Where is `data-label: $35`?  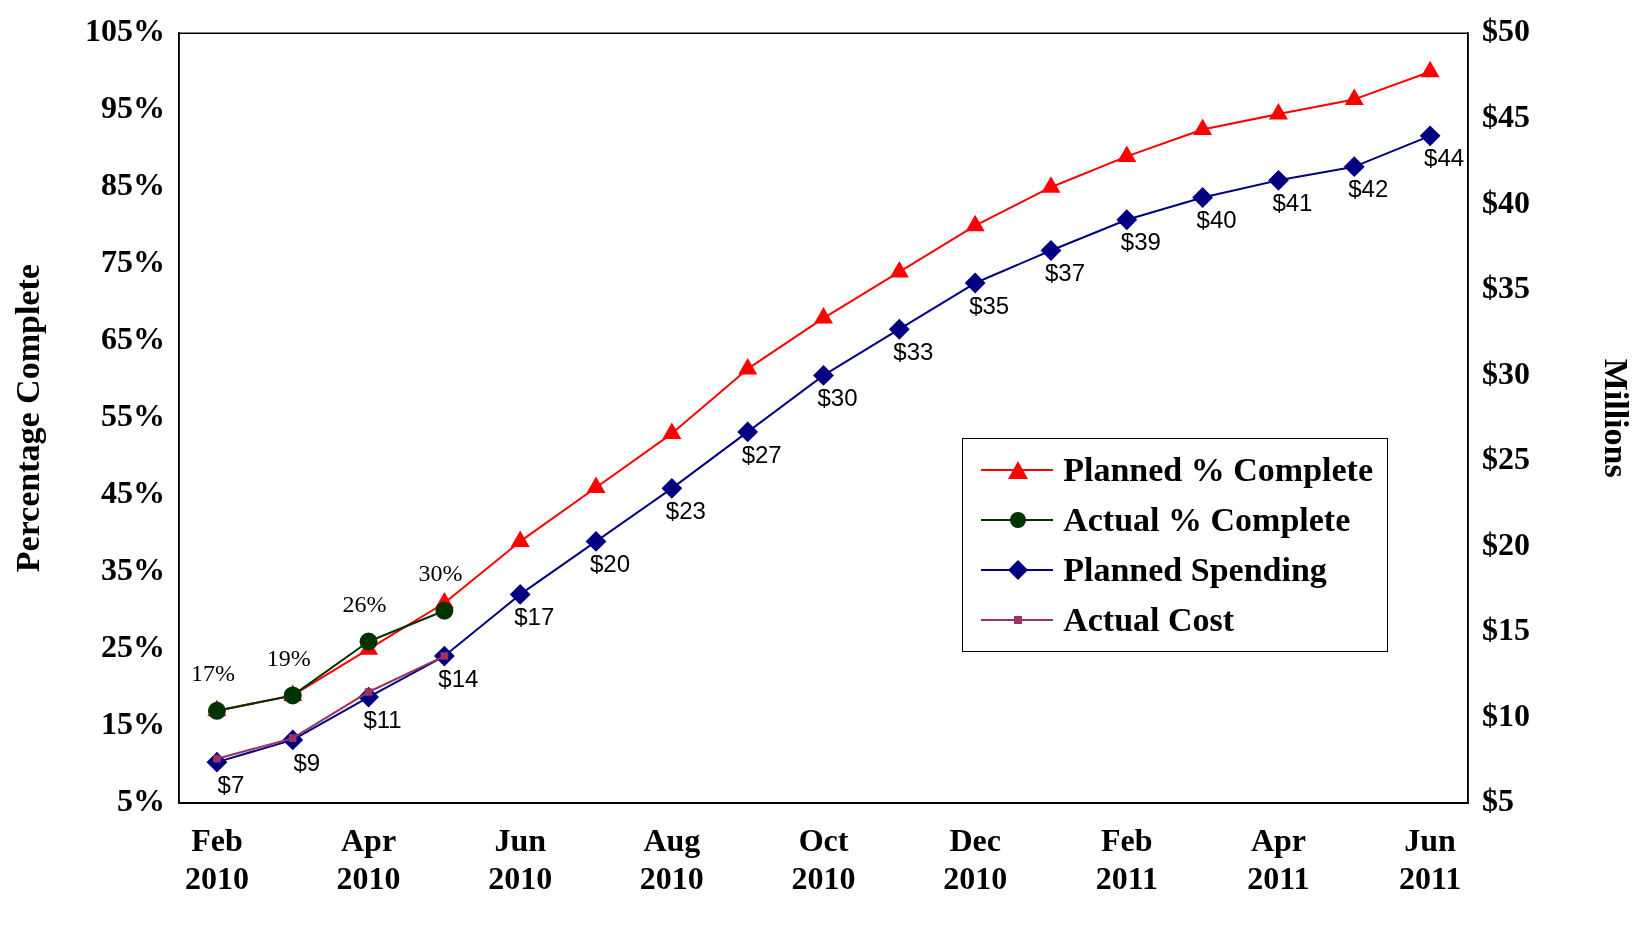
data-label: $35 is located at coordinates (989, 305).